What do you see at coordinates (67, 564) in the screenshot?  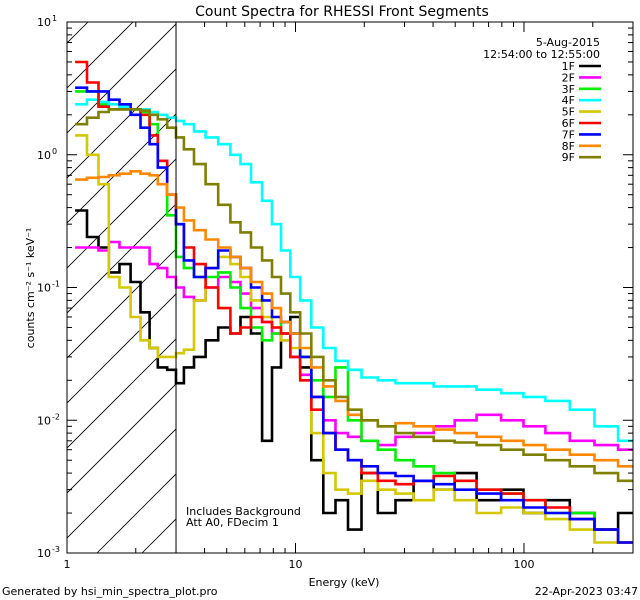 I see `x-tick-label: 1` at bounding box center [67, 564].